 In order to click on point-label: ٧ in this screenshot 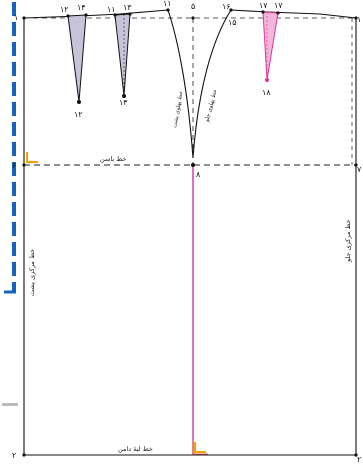, I will do `click(359, 169)`.